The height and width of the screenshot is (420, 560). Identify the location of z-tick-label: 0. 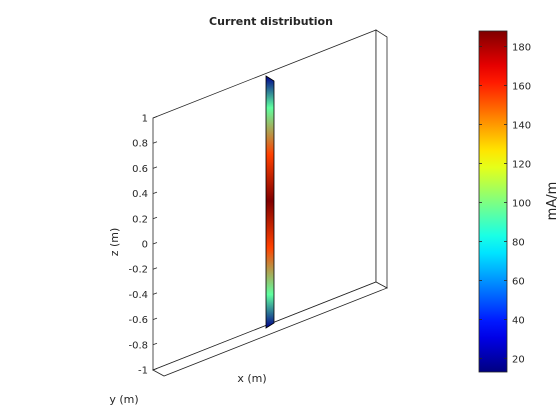
(145, 245).